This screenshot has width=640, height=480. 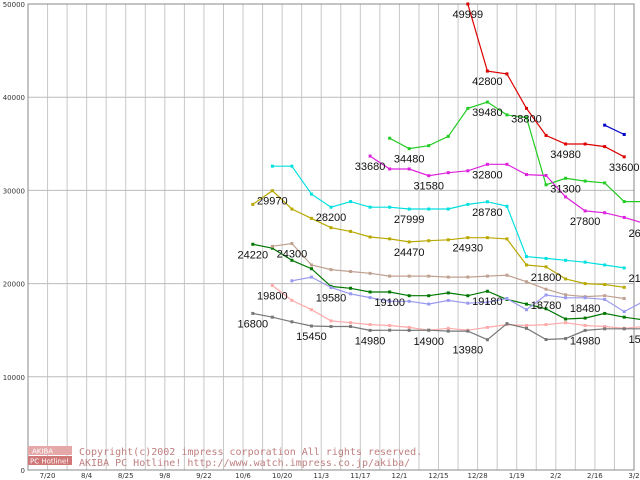 I want to click on data-label: 32800, so click(x=487, y=175).